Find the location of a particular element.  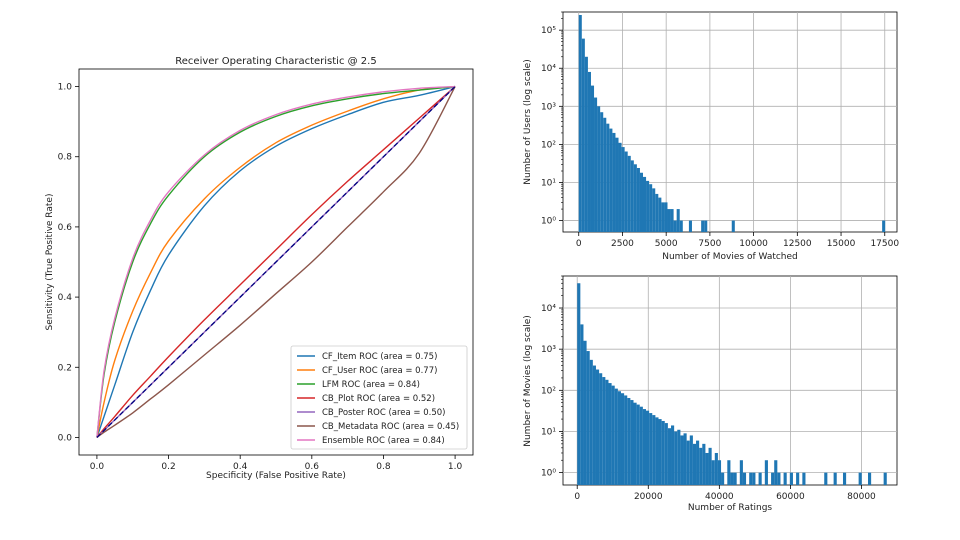

hist-xtick-label: 7500 is located at coordinates (709, 244).